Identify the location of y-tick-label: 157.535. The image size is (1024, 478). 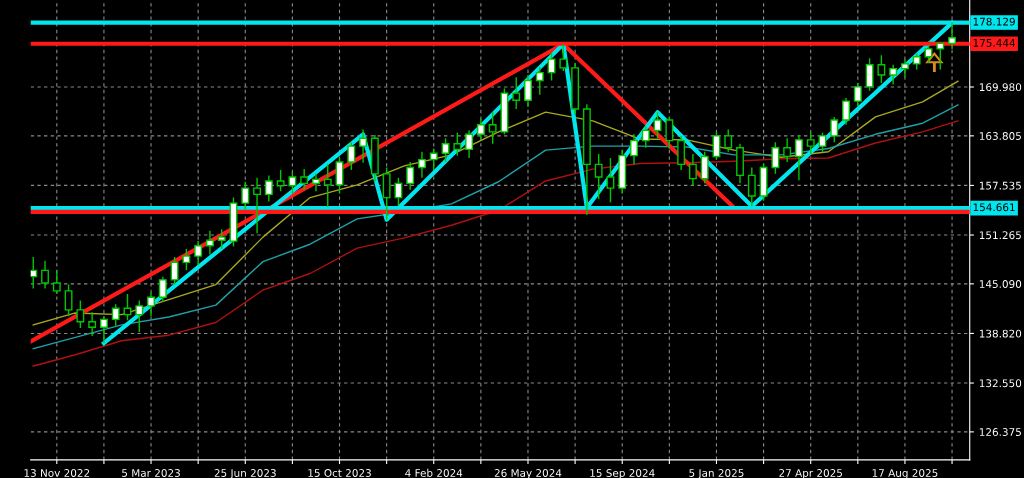
(1000, 185).